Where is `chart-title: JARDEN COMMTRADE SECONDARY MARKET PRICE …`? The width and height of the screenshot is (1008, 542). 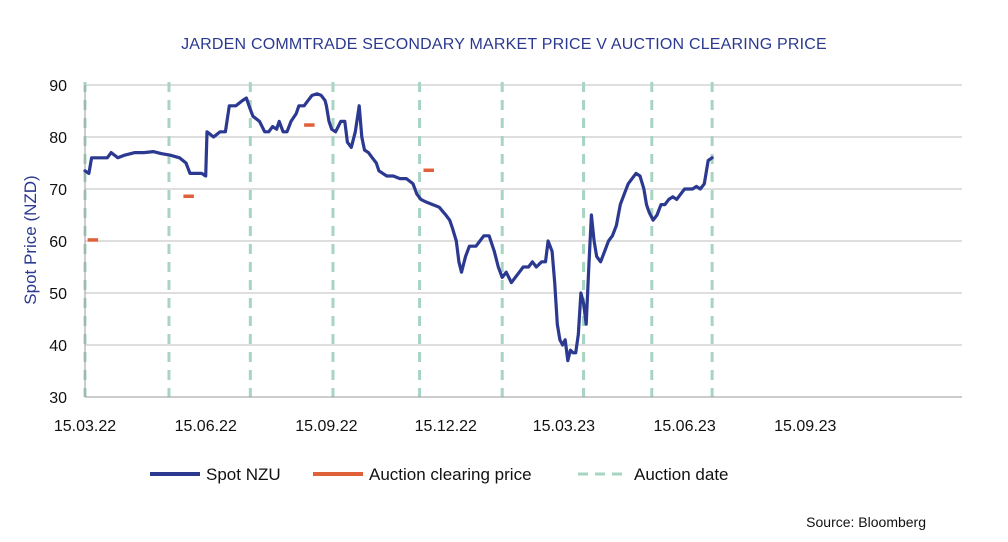
chart-title: JARDEN COMMTRADE SECONDARY MARKET PRICE … is located at coordinates (504, 44).